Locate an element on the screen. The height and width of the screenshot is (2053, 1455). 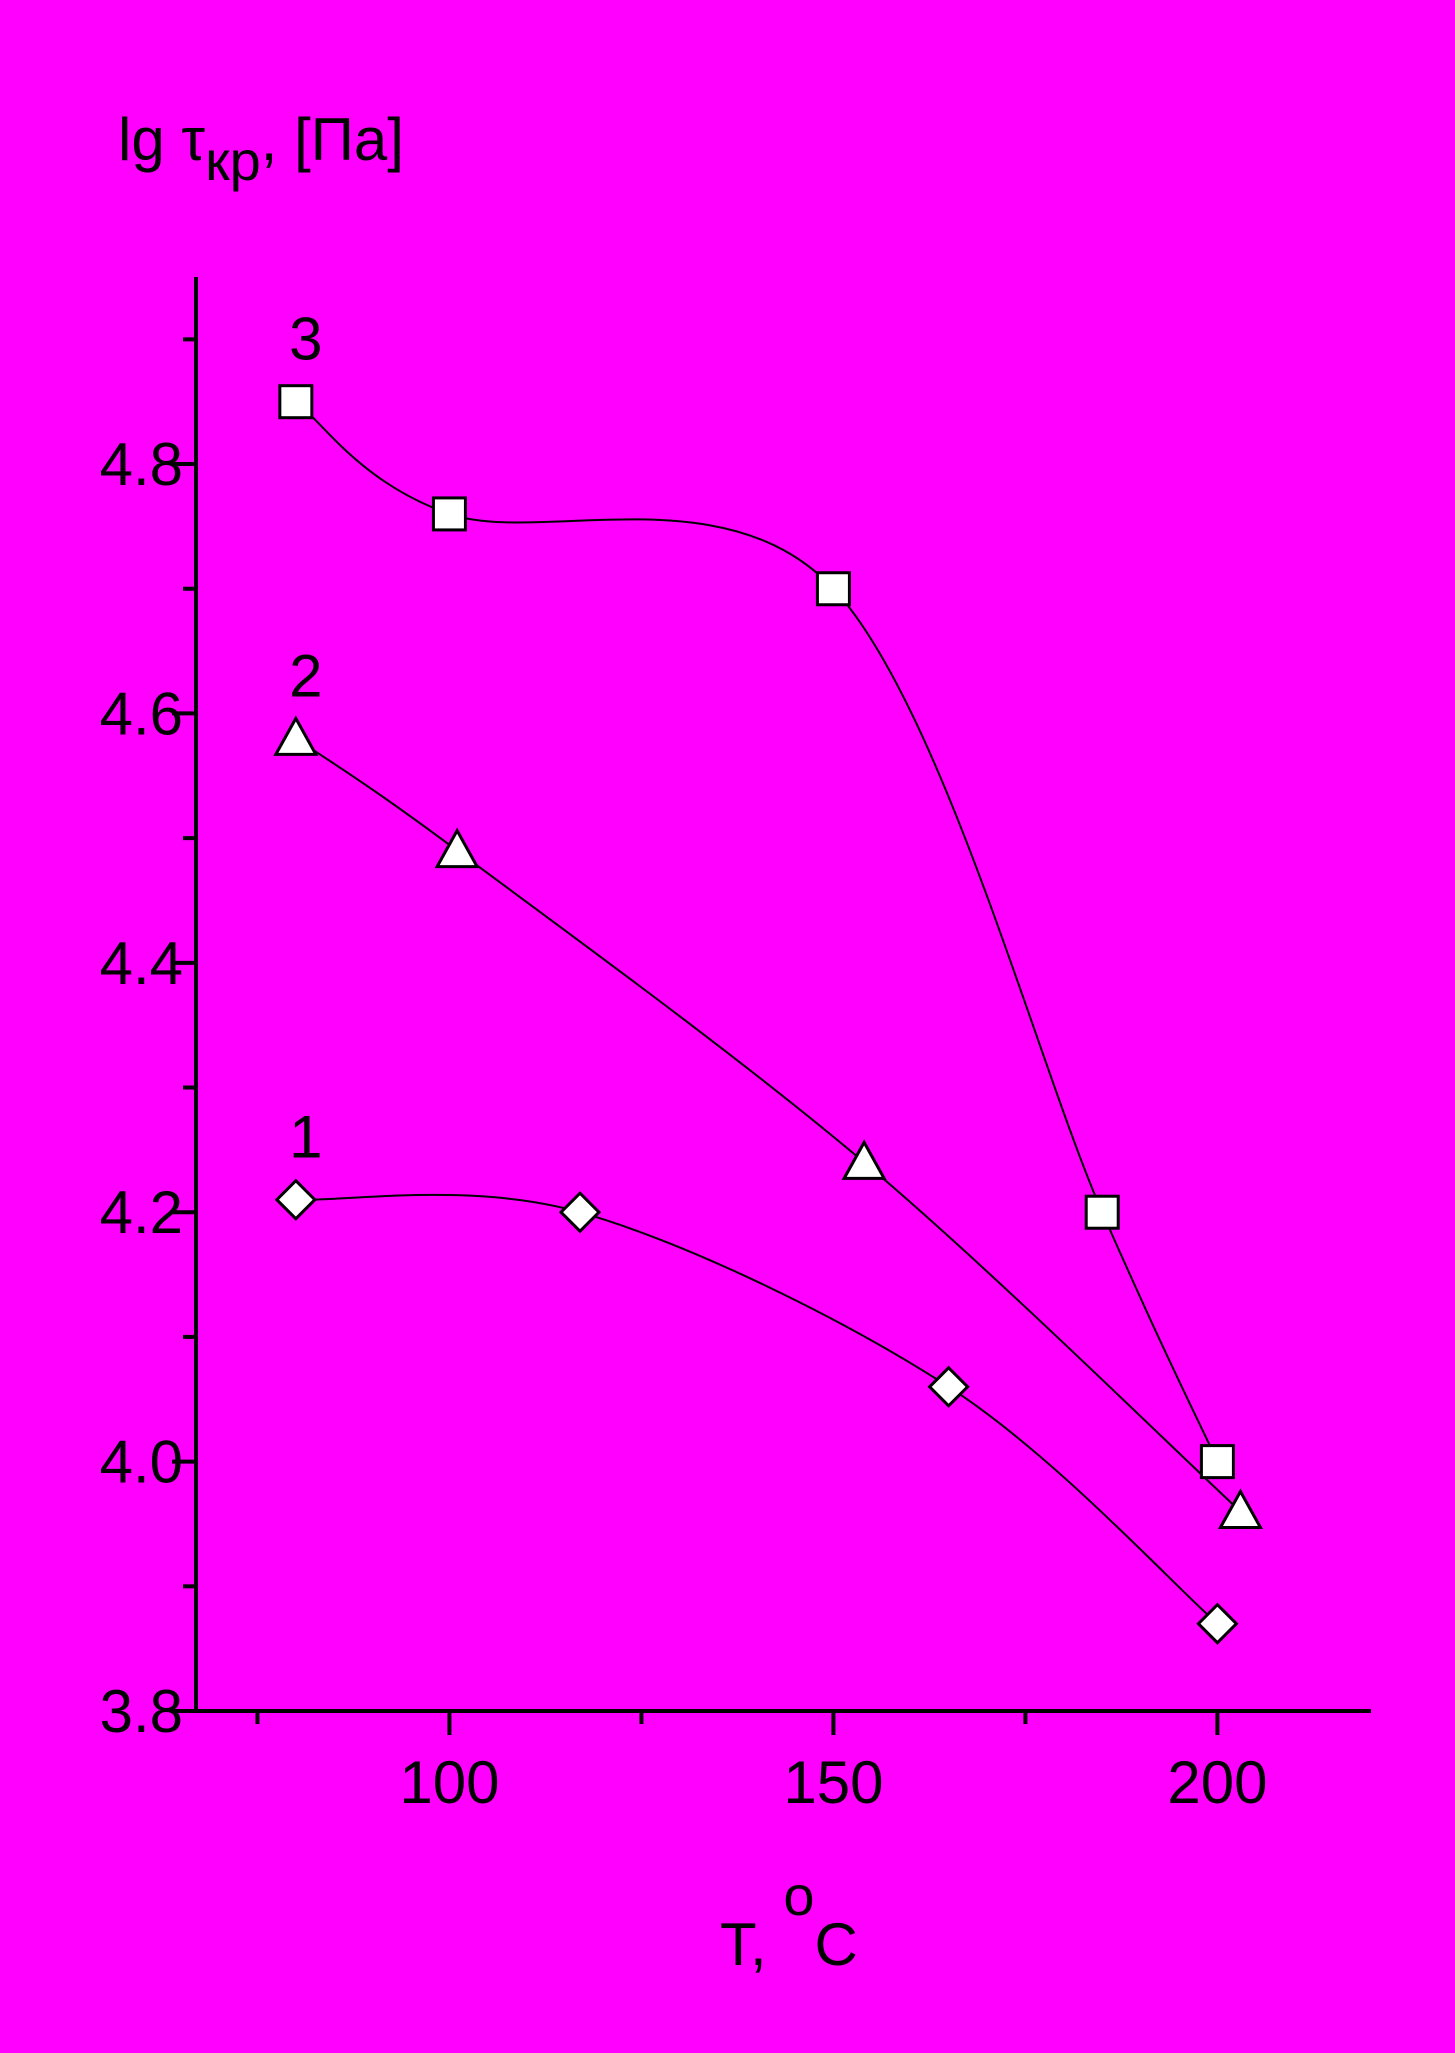
series-label: 2 is located at coordinates (305, 675).